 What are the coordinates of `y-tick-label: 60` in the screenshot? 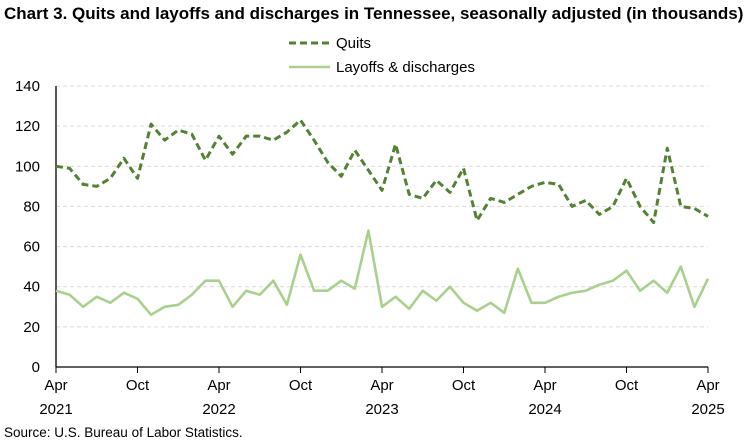 It's located at (31, 247).